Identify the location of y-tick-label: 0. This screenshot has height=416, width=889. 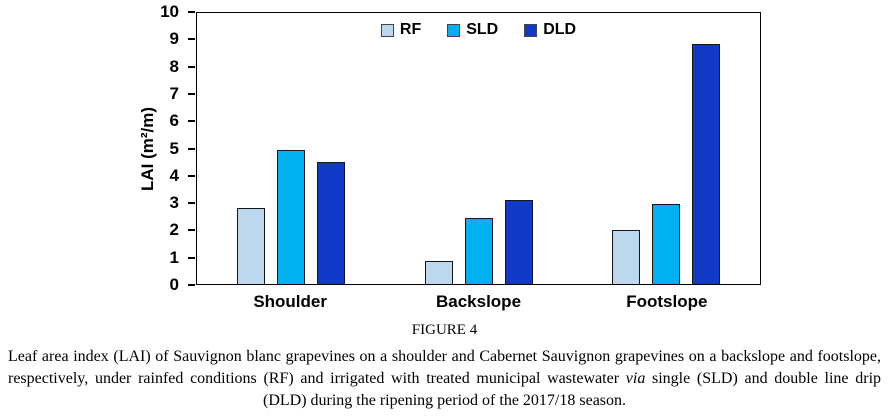
(174, 284).